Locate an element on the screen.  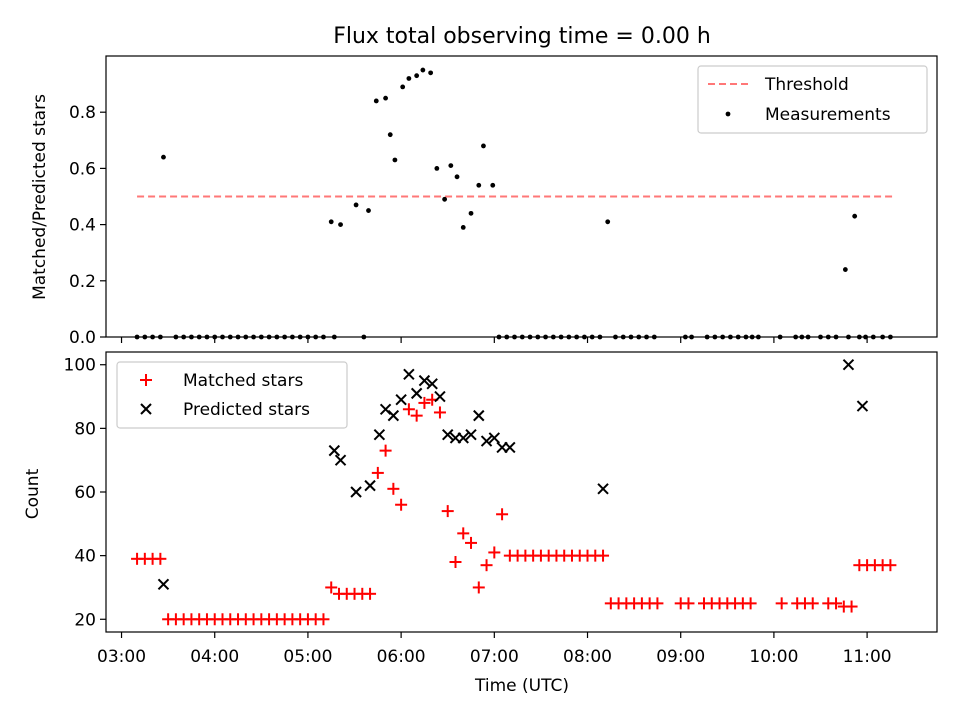
bottom-x-tick-label: 04:00 is located at coordinates (214, 657).